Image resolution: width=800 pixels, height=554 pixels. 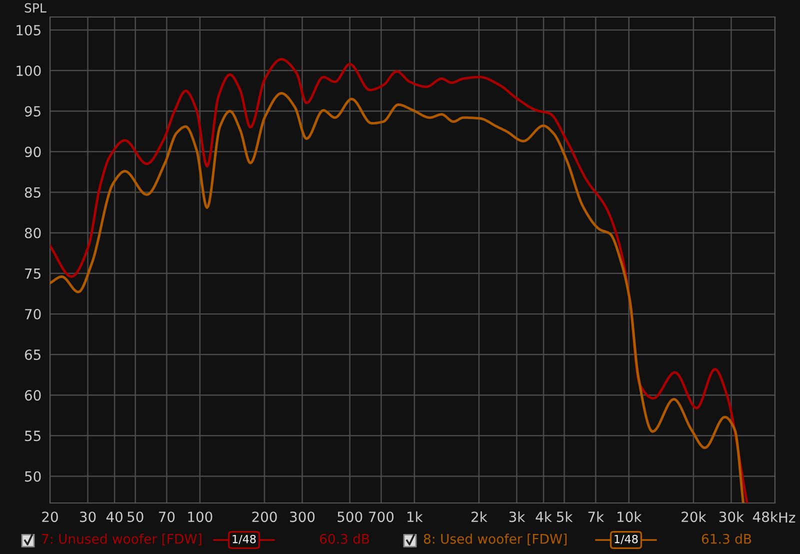 I want to click on x-tick-label: 200, so click(x=264, y=517).